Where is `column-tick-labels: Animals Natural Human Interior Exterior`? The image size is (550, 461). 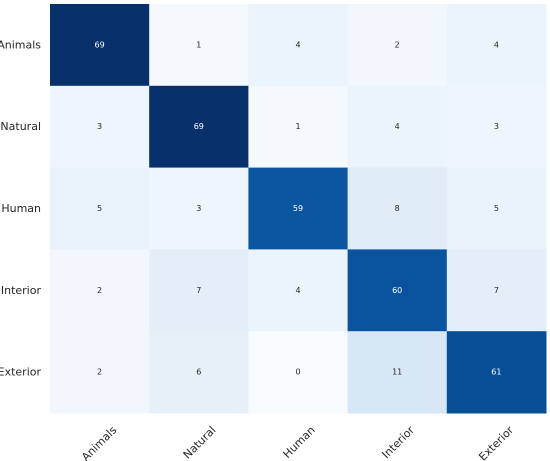 column-tick-labels: Animals Natural Human Interior Exterior is located at coordinates (297, 442).